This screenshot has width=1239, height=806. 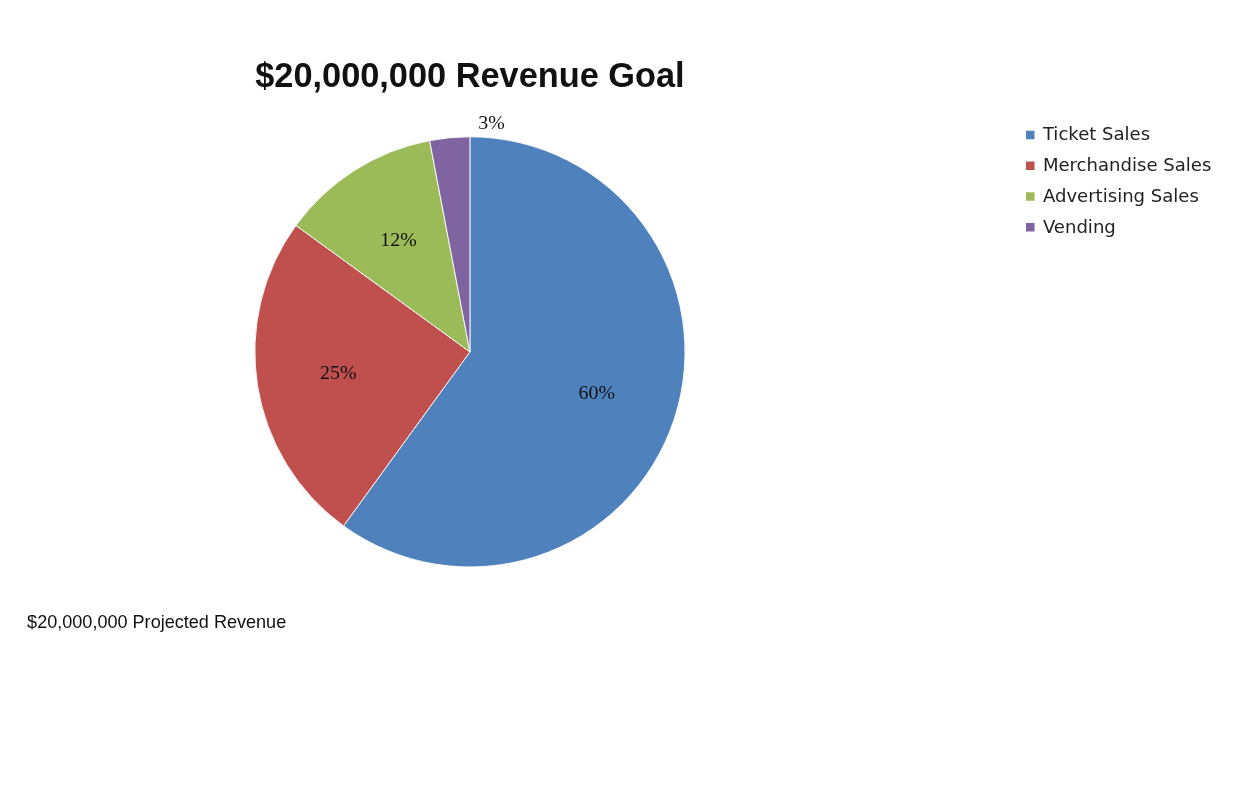 What do you see at coordinates (398, 238) in the screenshot?
I see `data-label: 12%` at bounding box center [398, 238].